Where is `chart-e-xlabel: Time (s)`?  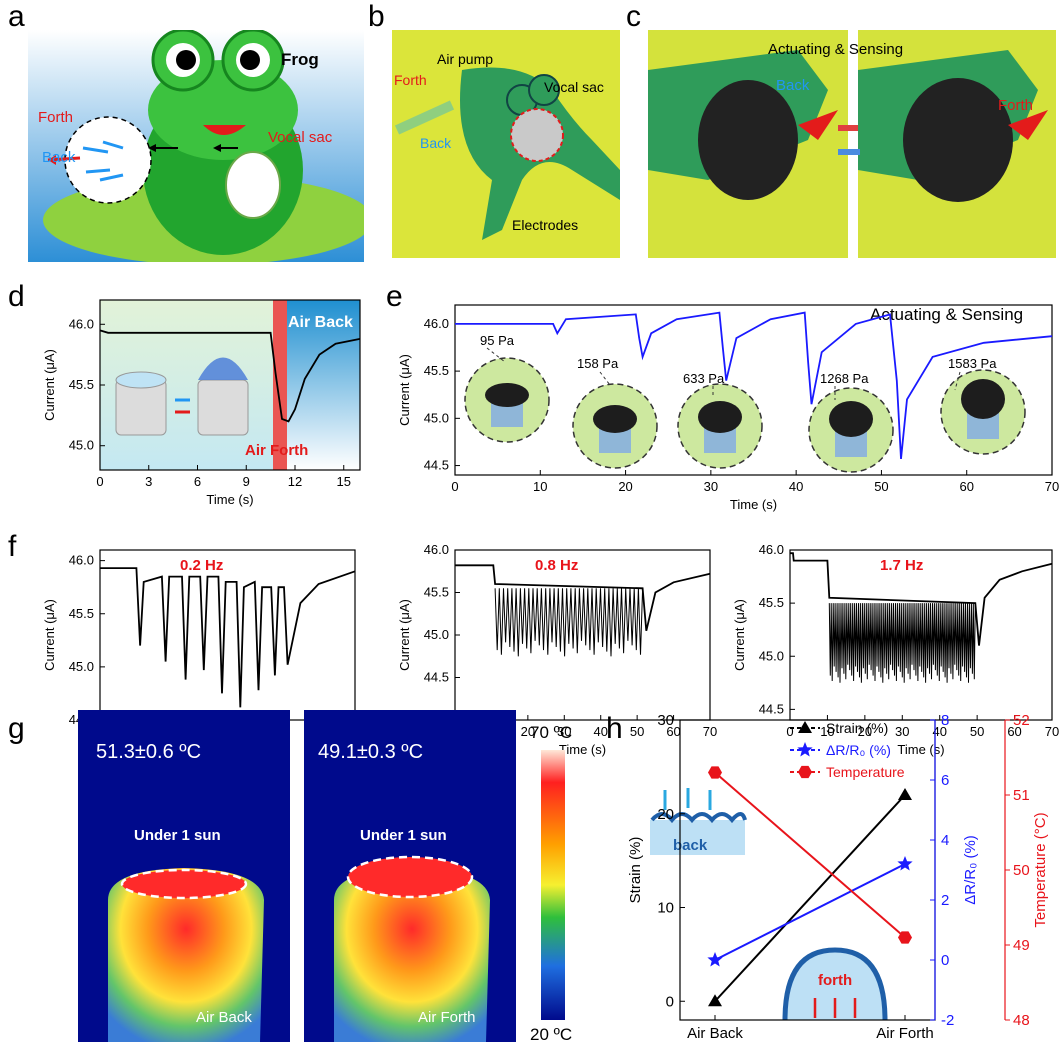 chart-e-xlabel: Time (s) is located at coordinates (753, 504).